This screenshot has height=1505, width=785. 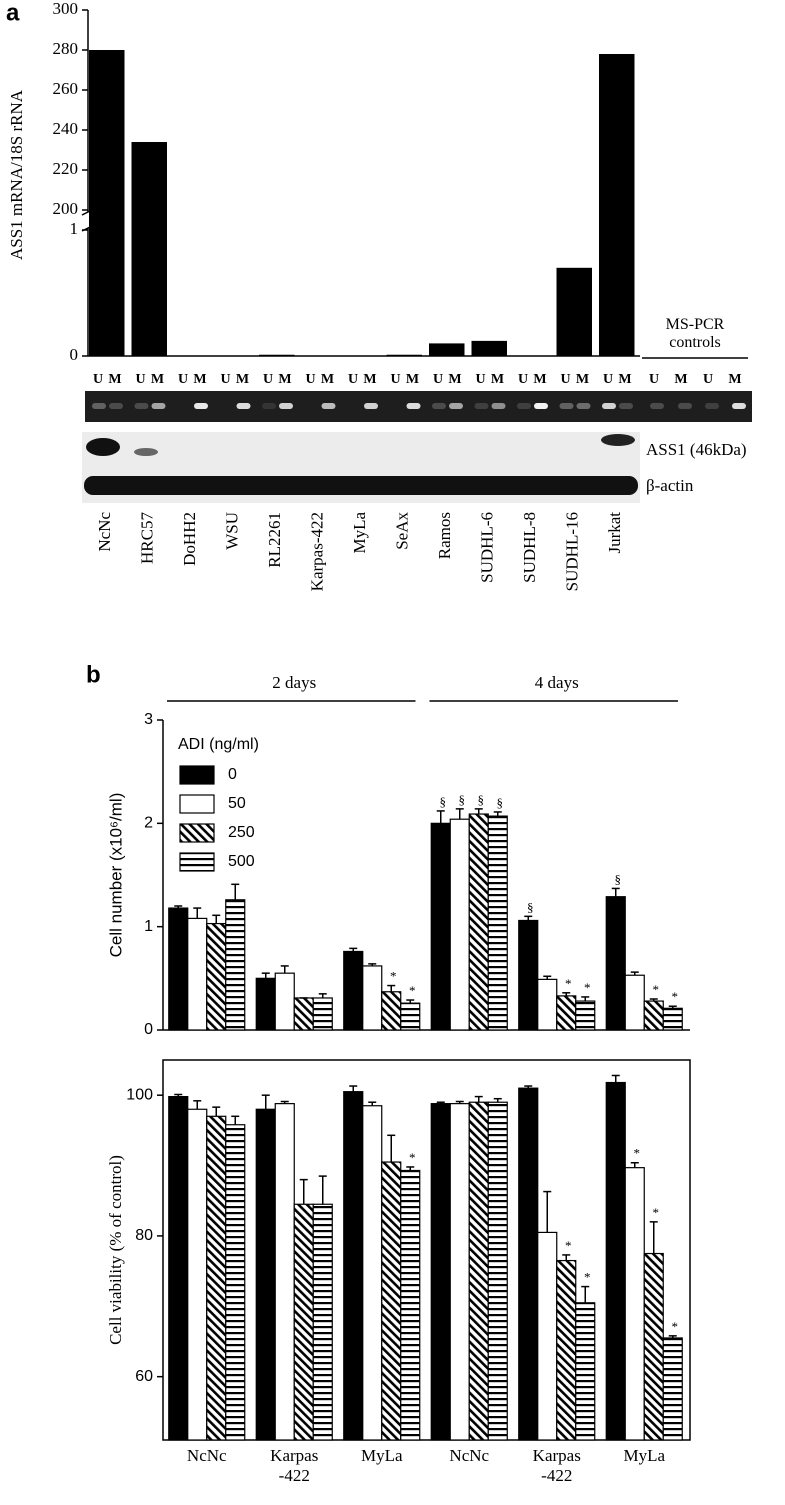 What do you see at coordinates (294, 682) in the screenshot?
I see `group-label: 2 days` at bounding box center [294, 682].